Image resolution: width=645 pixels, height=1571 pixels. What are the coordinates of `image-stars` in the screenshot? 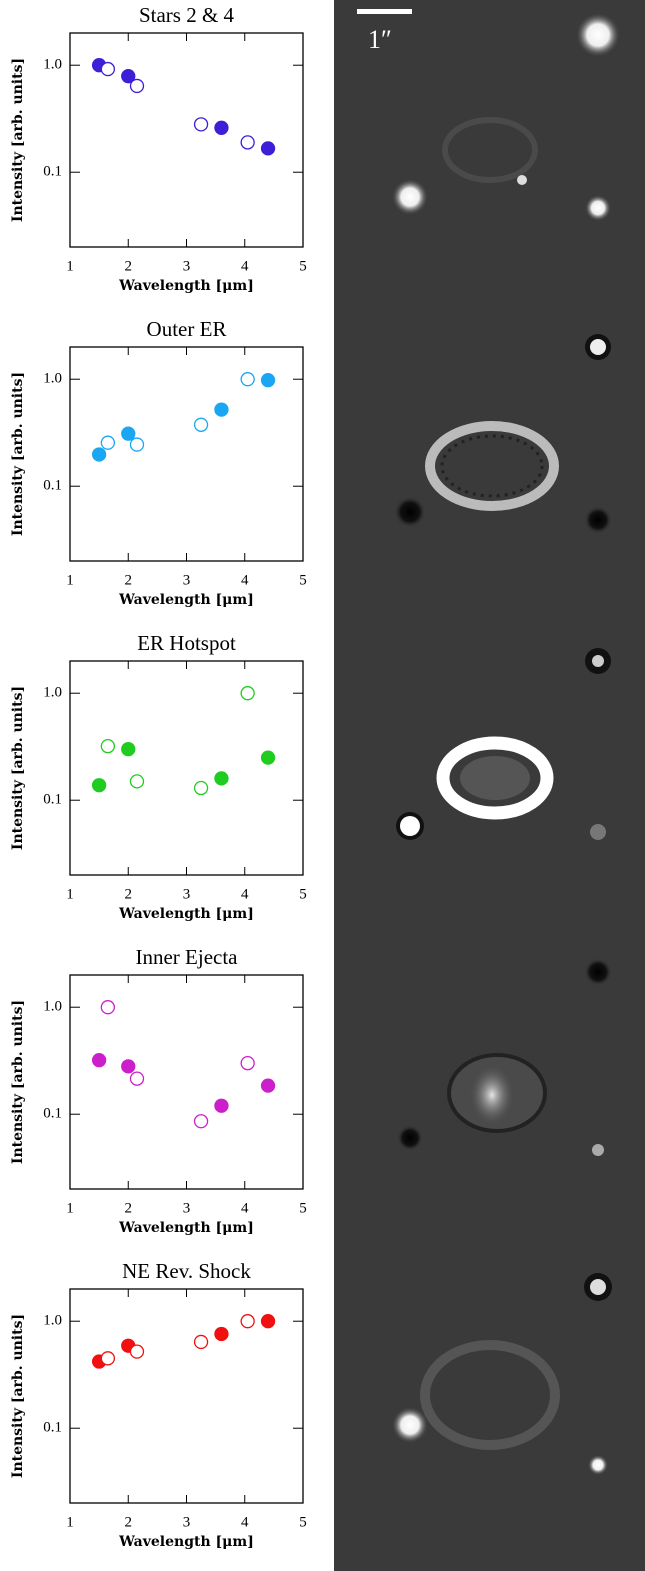 It's located at (506, 117).